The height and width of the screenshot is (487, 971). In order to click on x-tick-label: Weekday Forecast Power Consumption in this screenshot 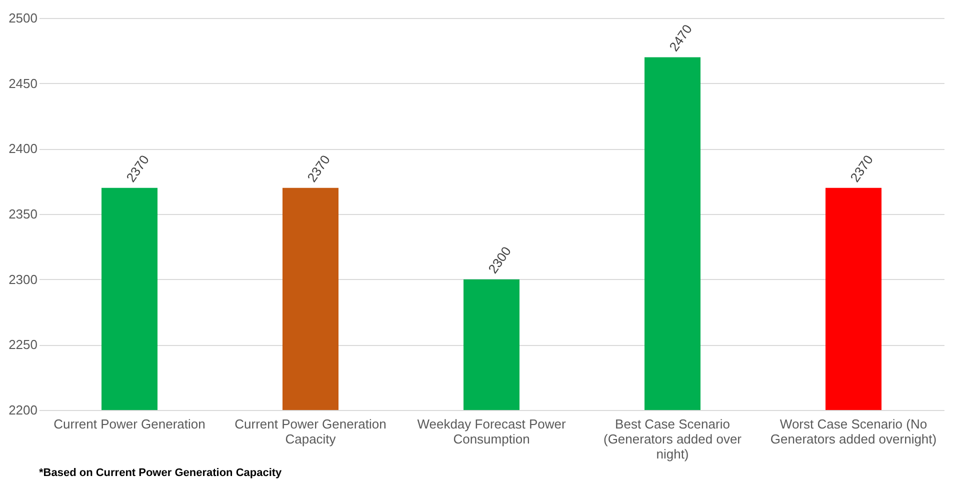, I will do `click(491, 431)`.